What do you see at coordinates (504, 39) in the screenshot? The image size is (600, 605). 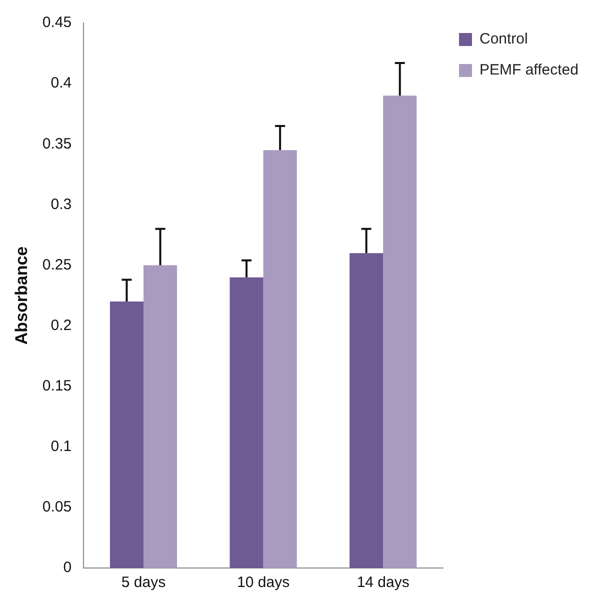 I see `legend-label: Control` at bounding box center [504, 39].